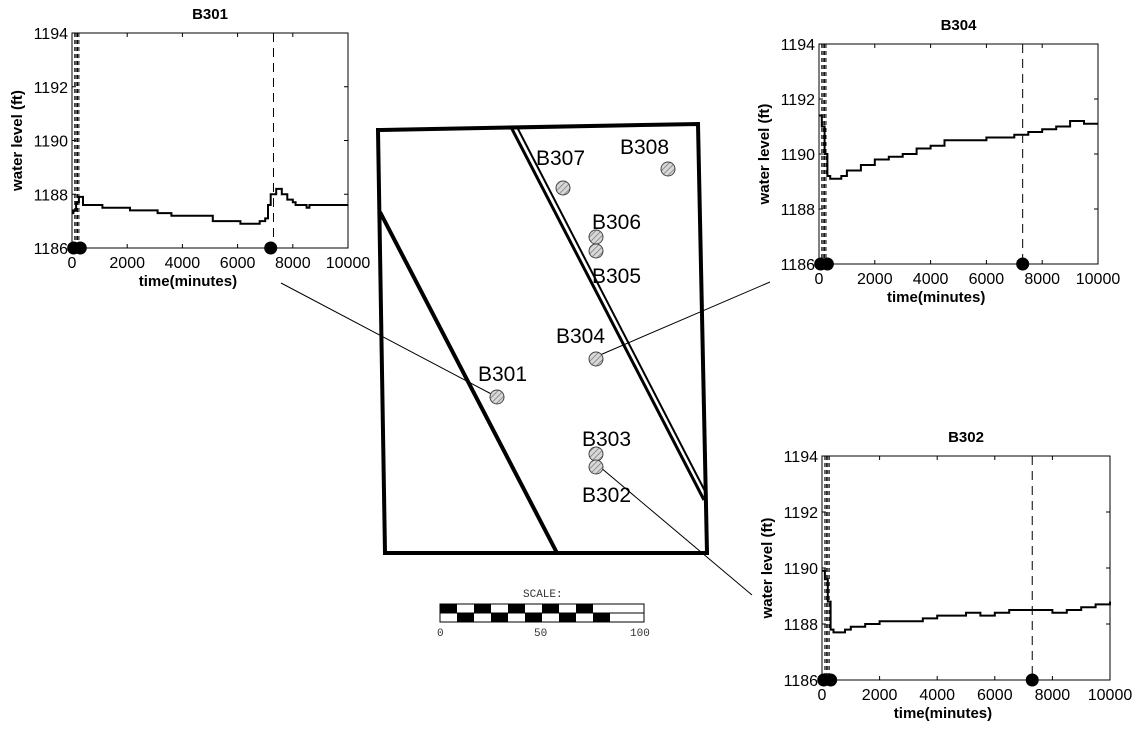 The width and height of the screenshot is (1144, 729). Describe the element at coordinates (210, 14) in the screenshot. I see `chart-title: B301` at that location.